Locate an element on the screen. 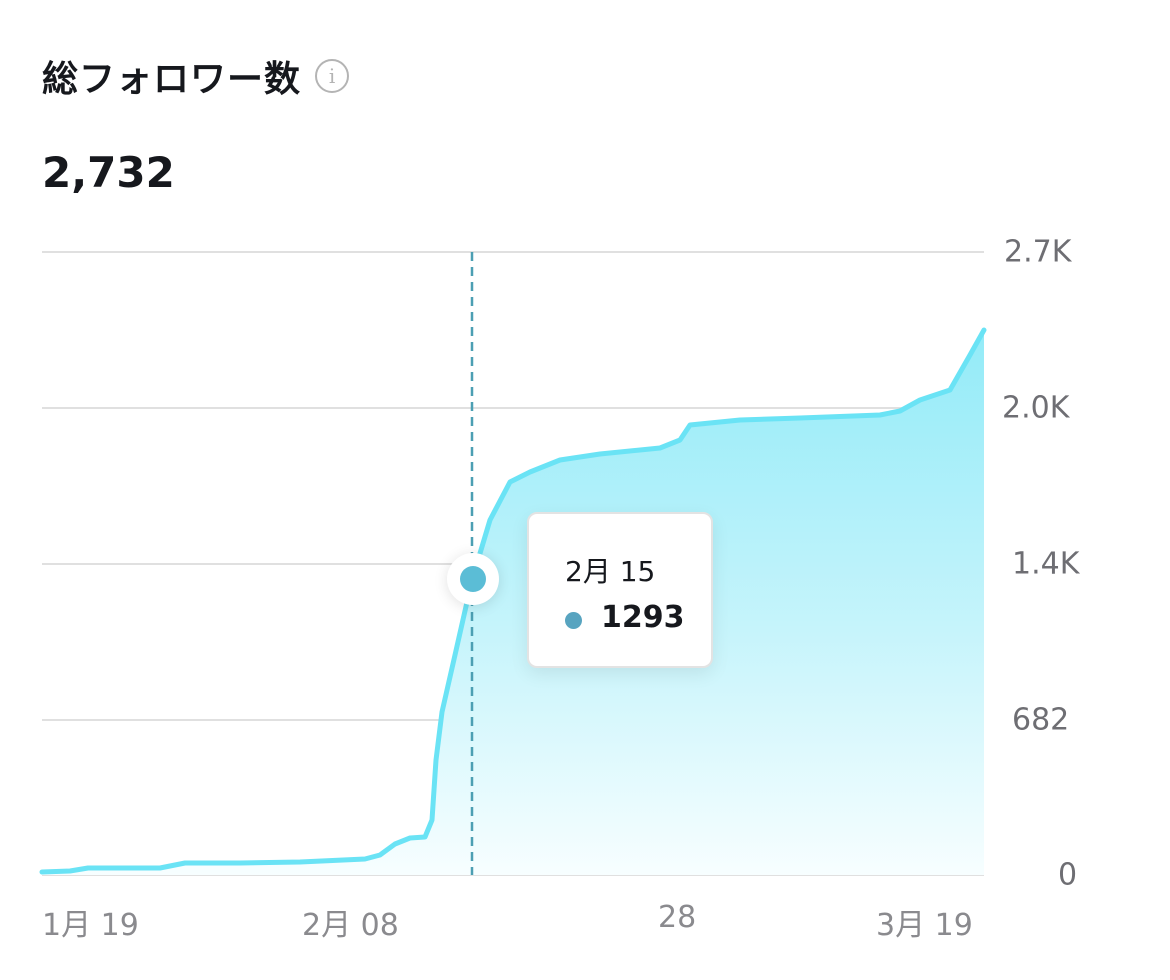 This screenshot has width=1170, height=980. y-tick-label: 682 is located at coordinates (1041, 720).